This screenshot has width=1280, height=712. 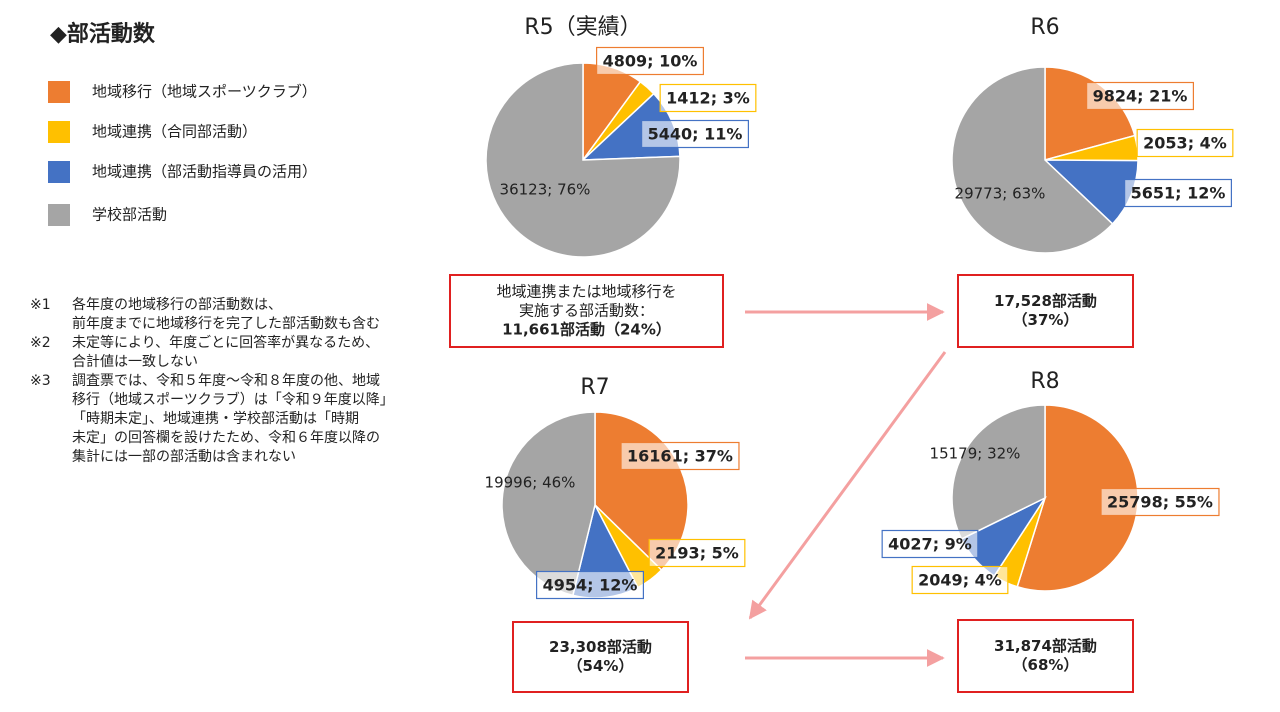 What do you see at coordinates (530, 483) in the screenshot?
I see `data-label: 19996; 46%` at bounding box center [530, 483].